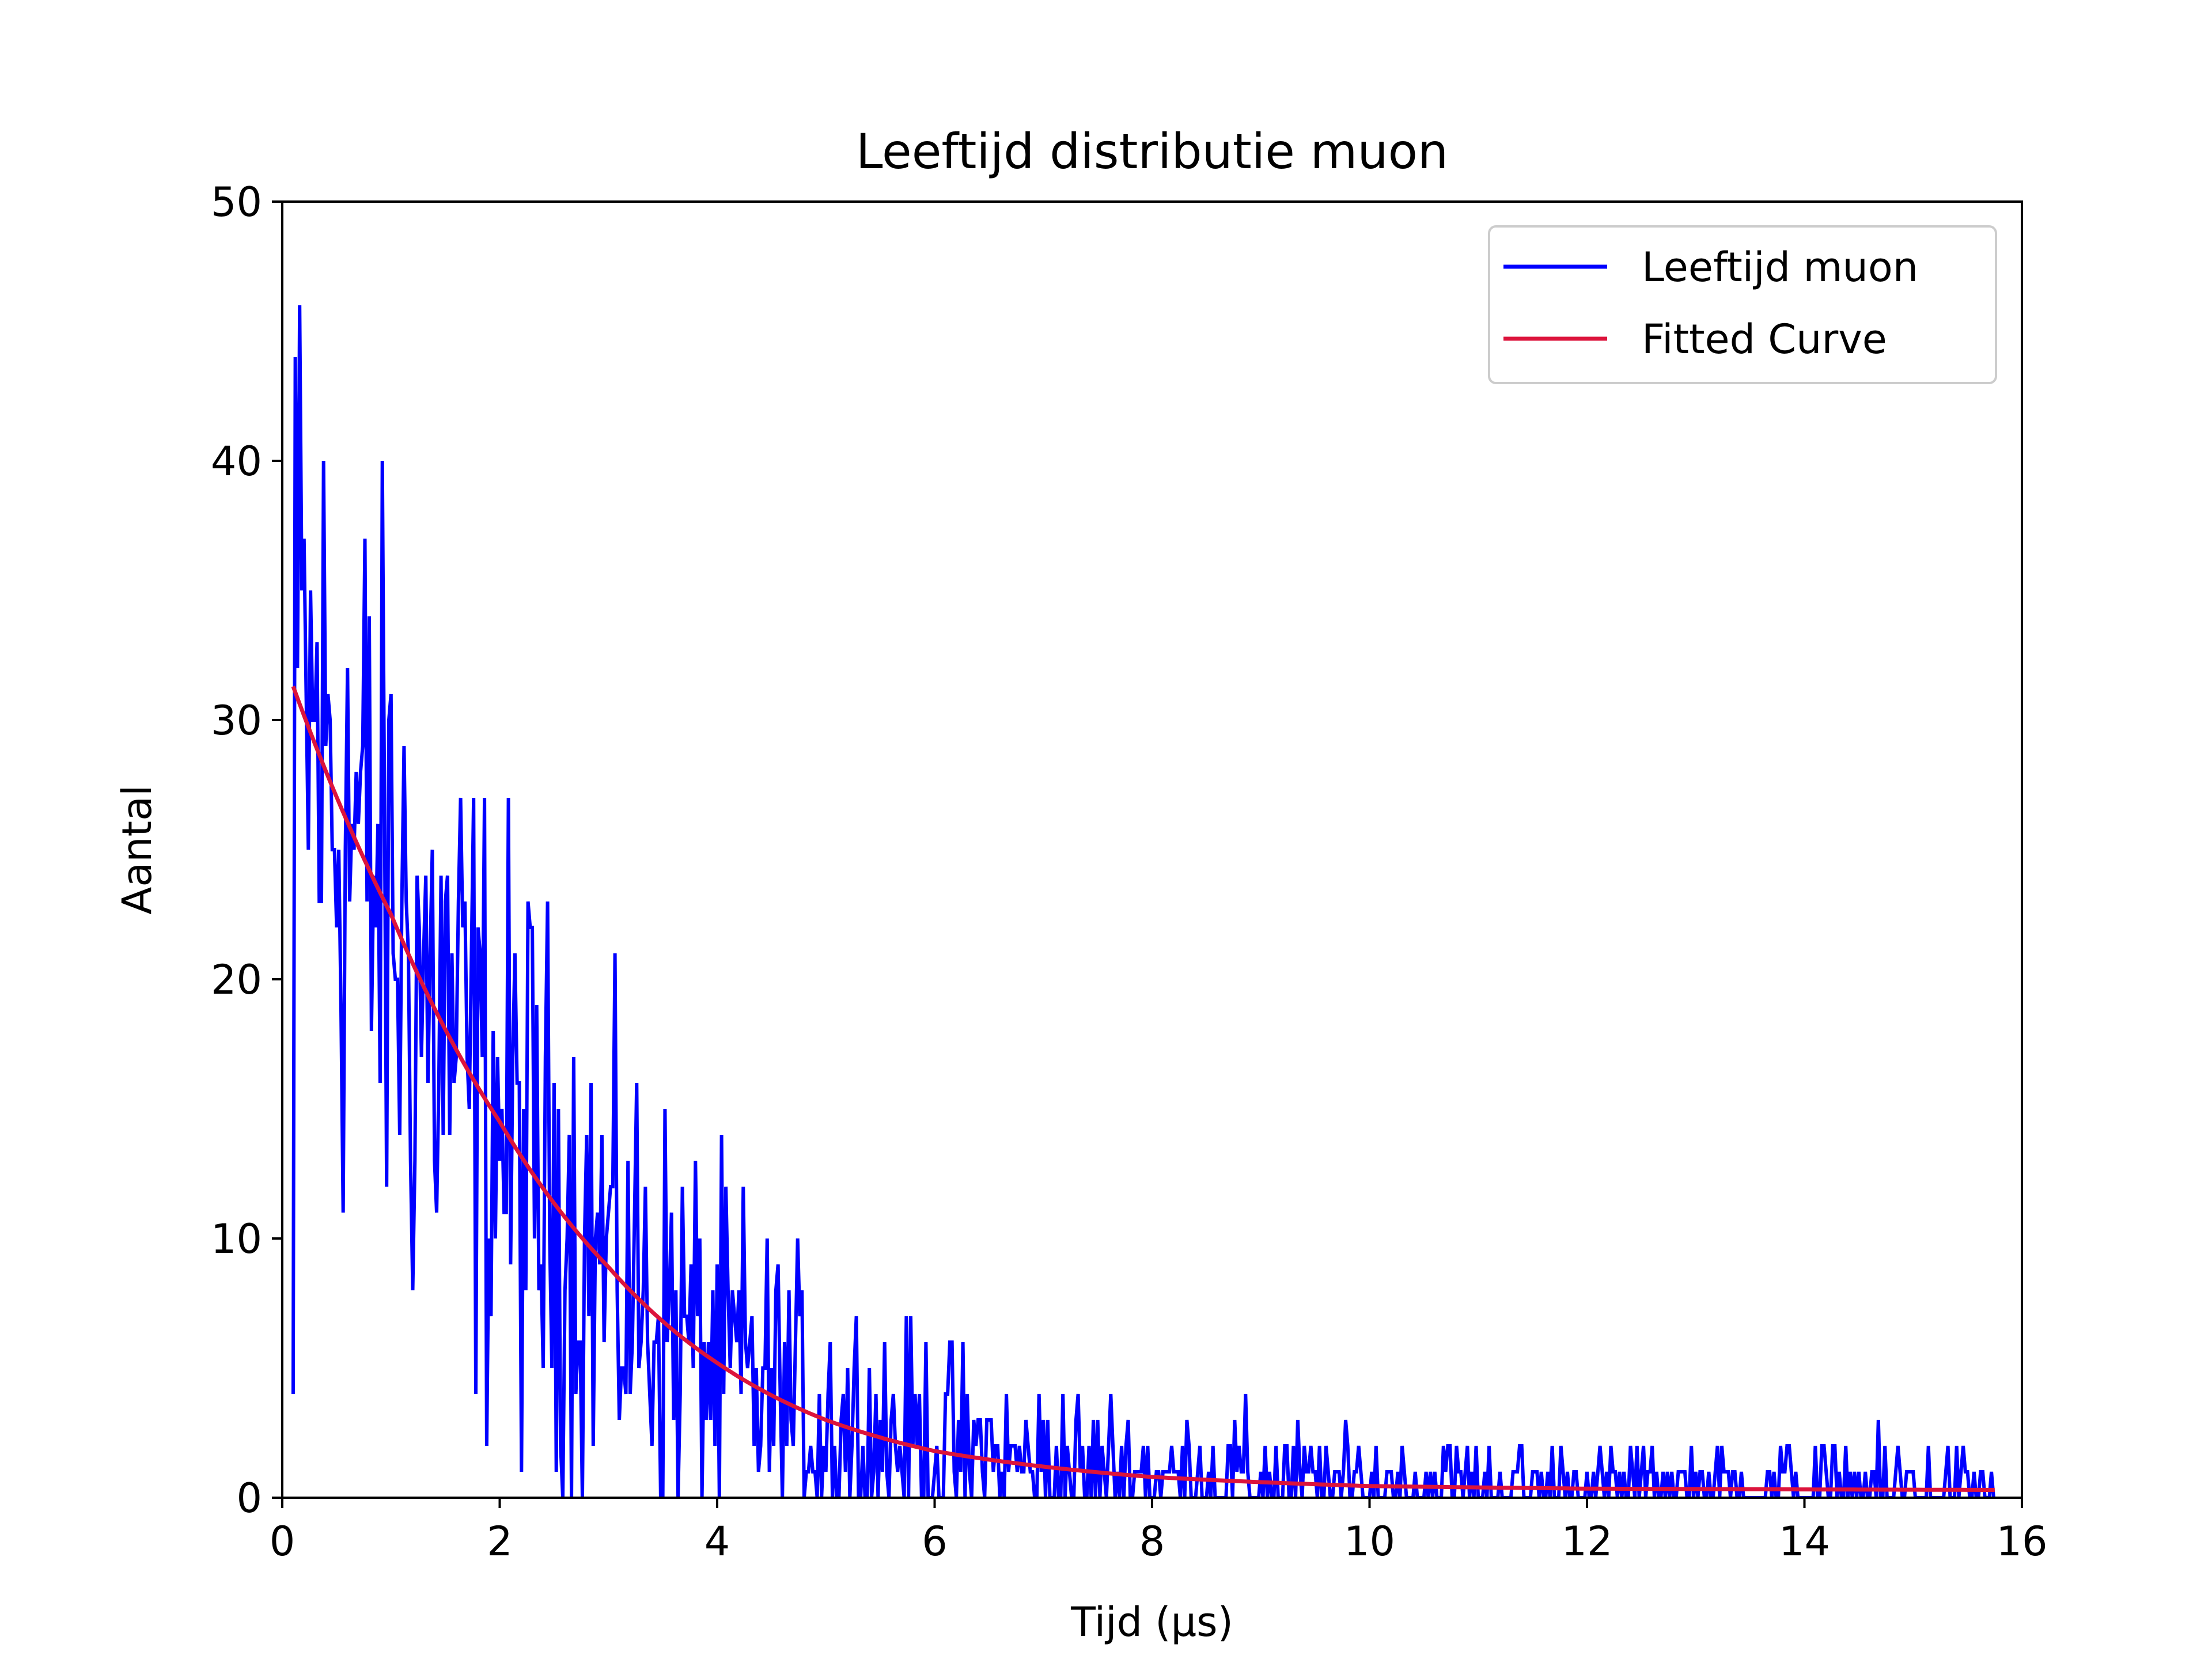 The height and width of the screenshot is (1659, 2212). What do you see at coordinates (717, 1541) in the screenshot?
I see `x-tick-label: 4` at bounding box center [717, 1541].